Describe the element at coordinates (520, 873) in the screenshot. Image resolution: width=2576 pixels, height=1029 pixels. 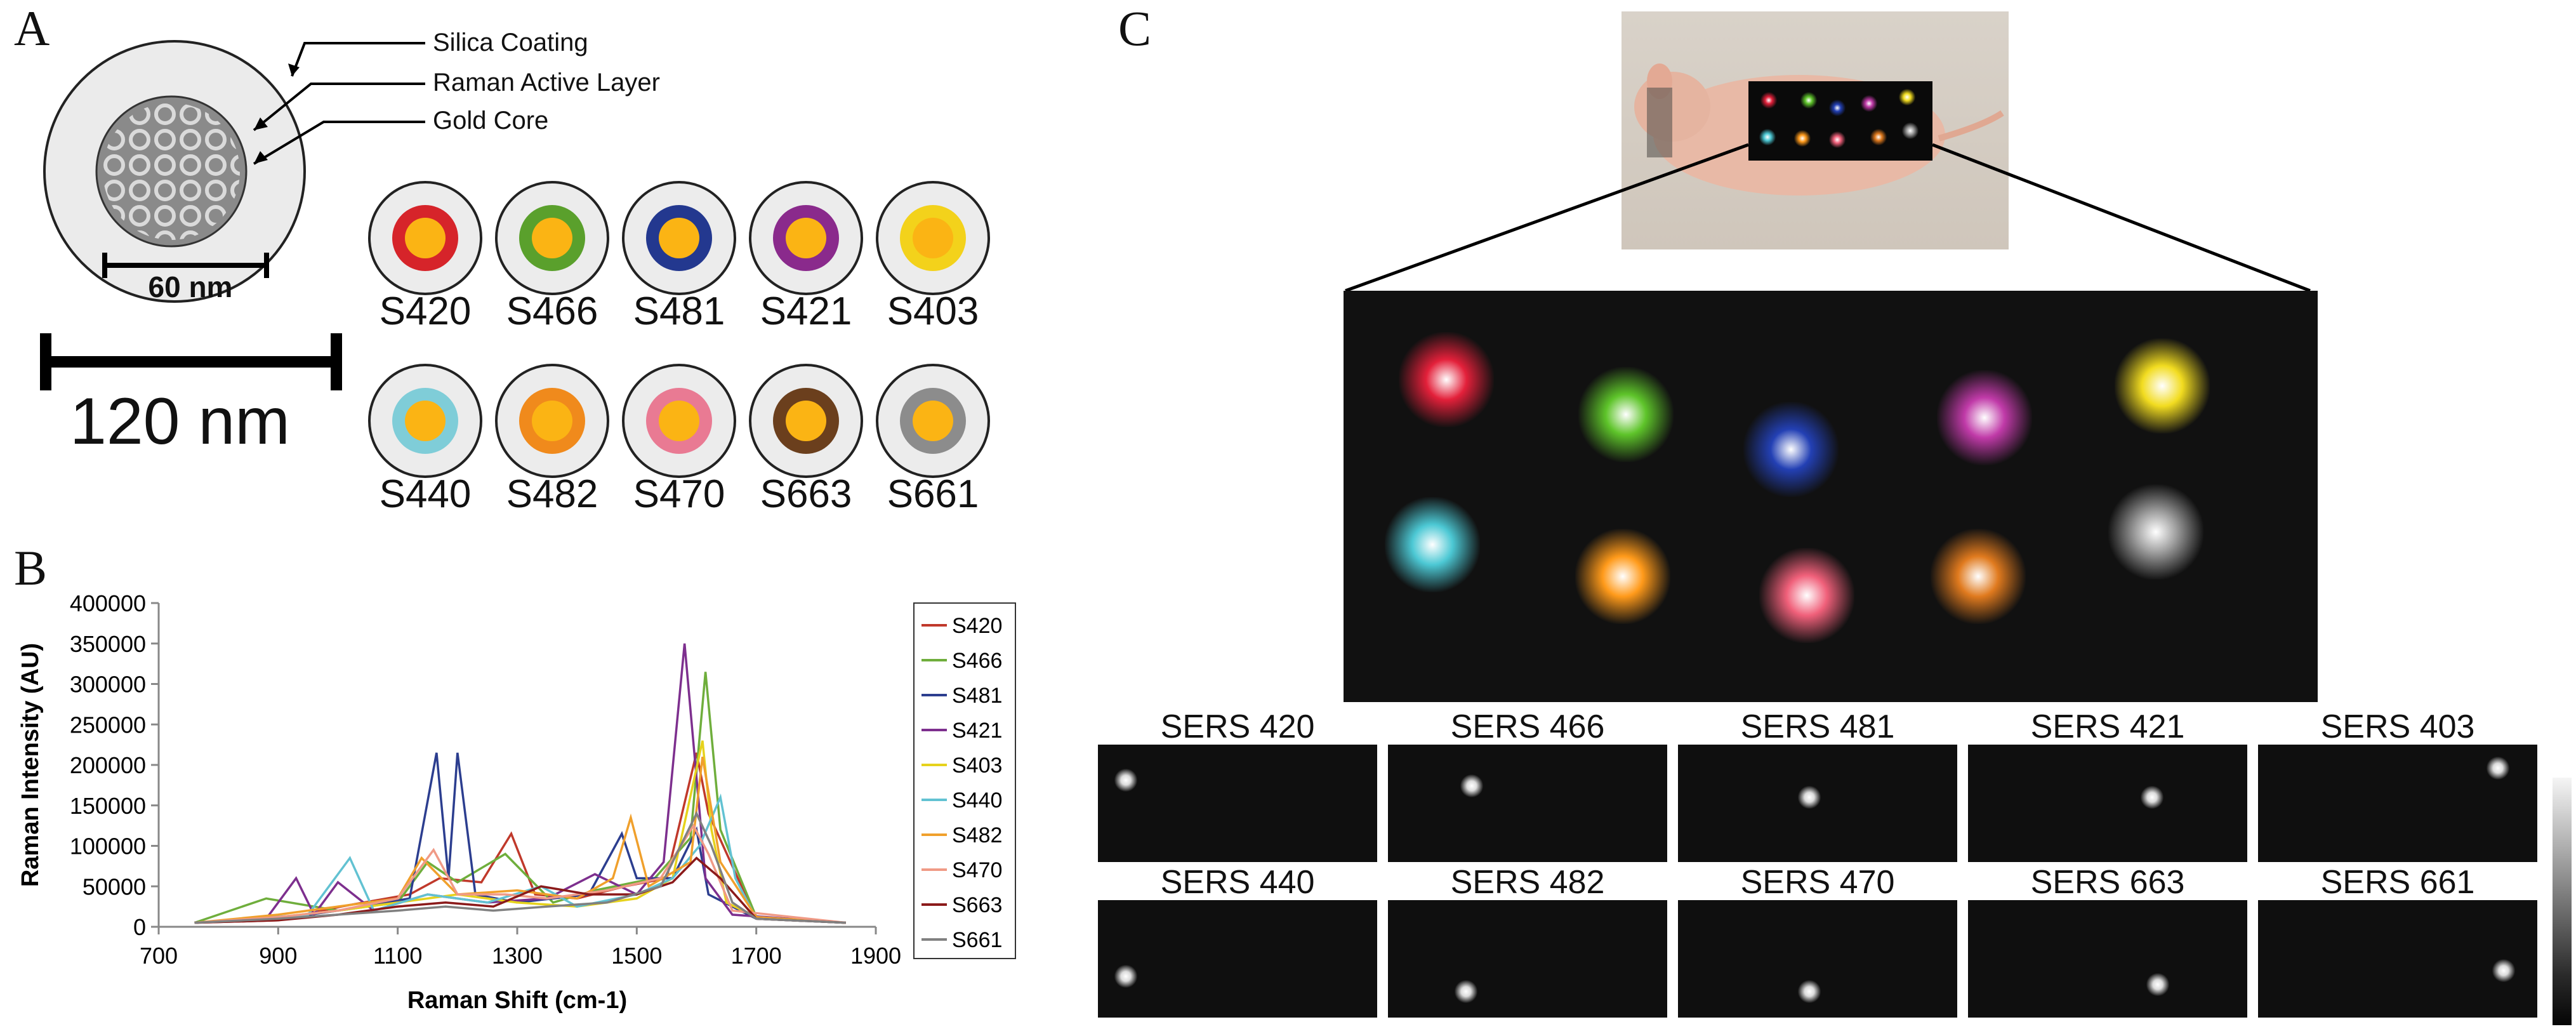
I see `series-s470-line` at that location.